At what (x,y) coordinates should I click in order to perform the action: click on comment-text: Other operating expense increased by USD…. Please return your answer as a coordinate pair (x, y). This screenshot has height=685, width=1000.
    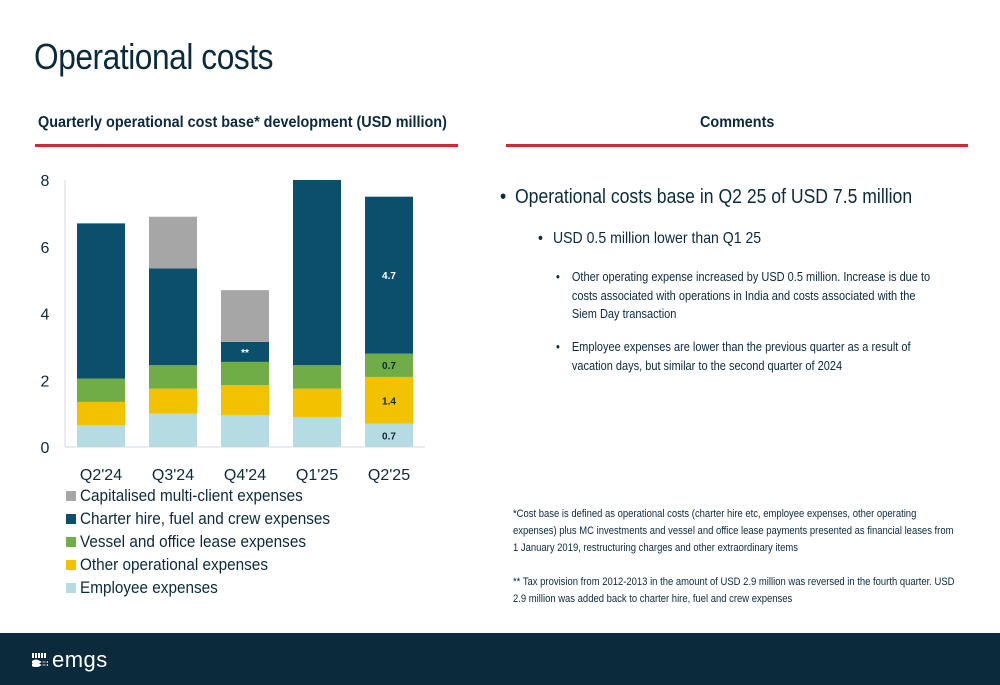
    Looking at the image, I should click on (751, 295).